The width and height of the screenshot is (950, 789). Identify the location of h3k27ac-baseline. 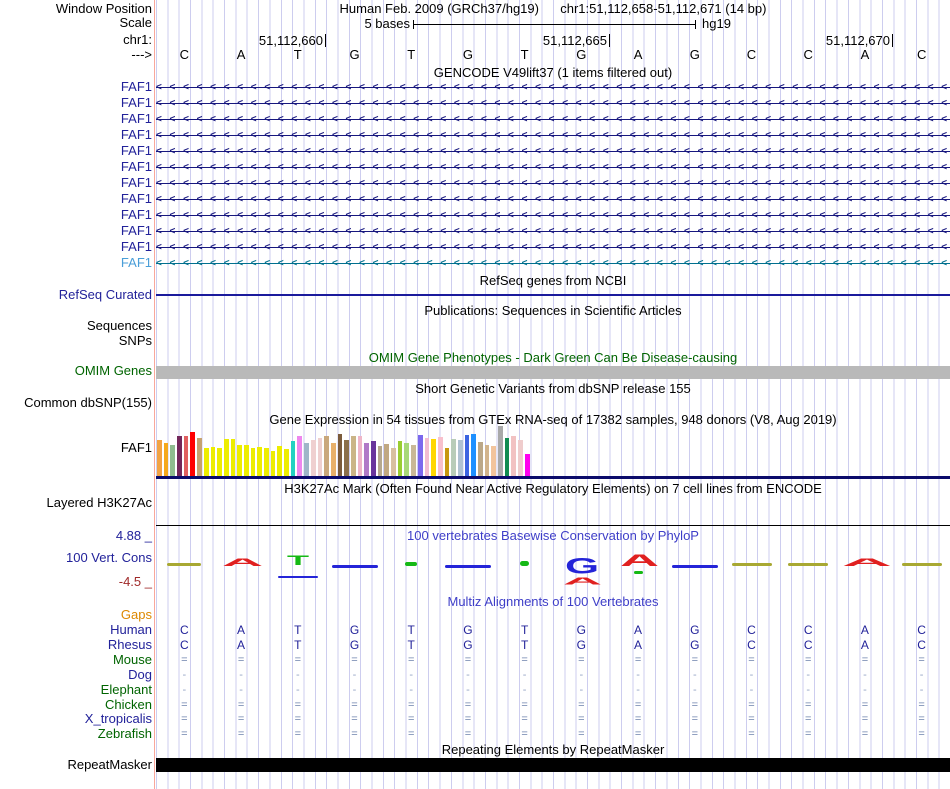
(553, 525).